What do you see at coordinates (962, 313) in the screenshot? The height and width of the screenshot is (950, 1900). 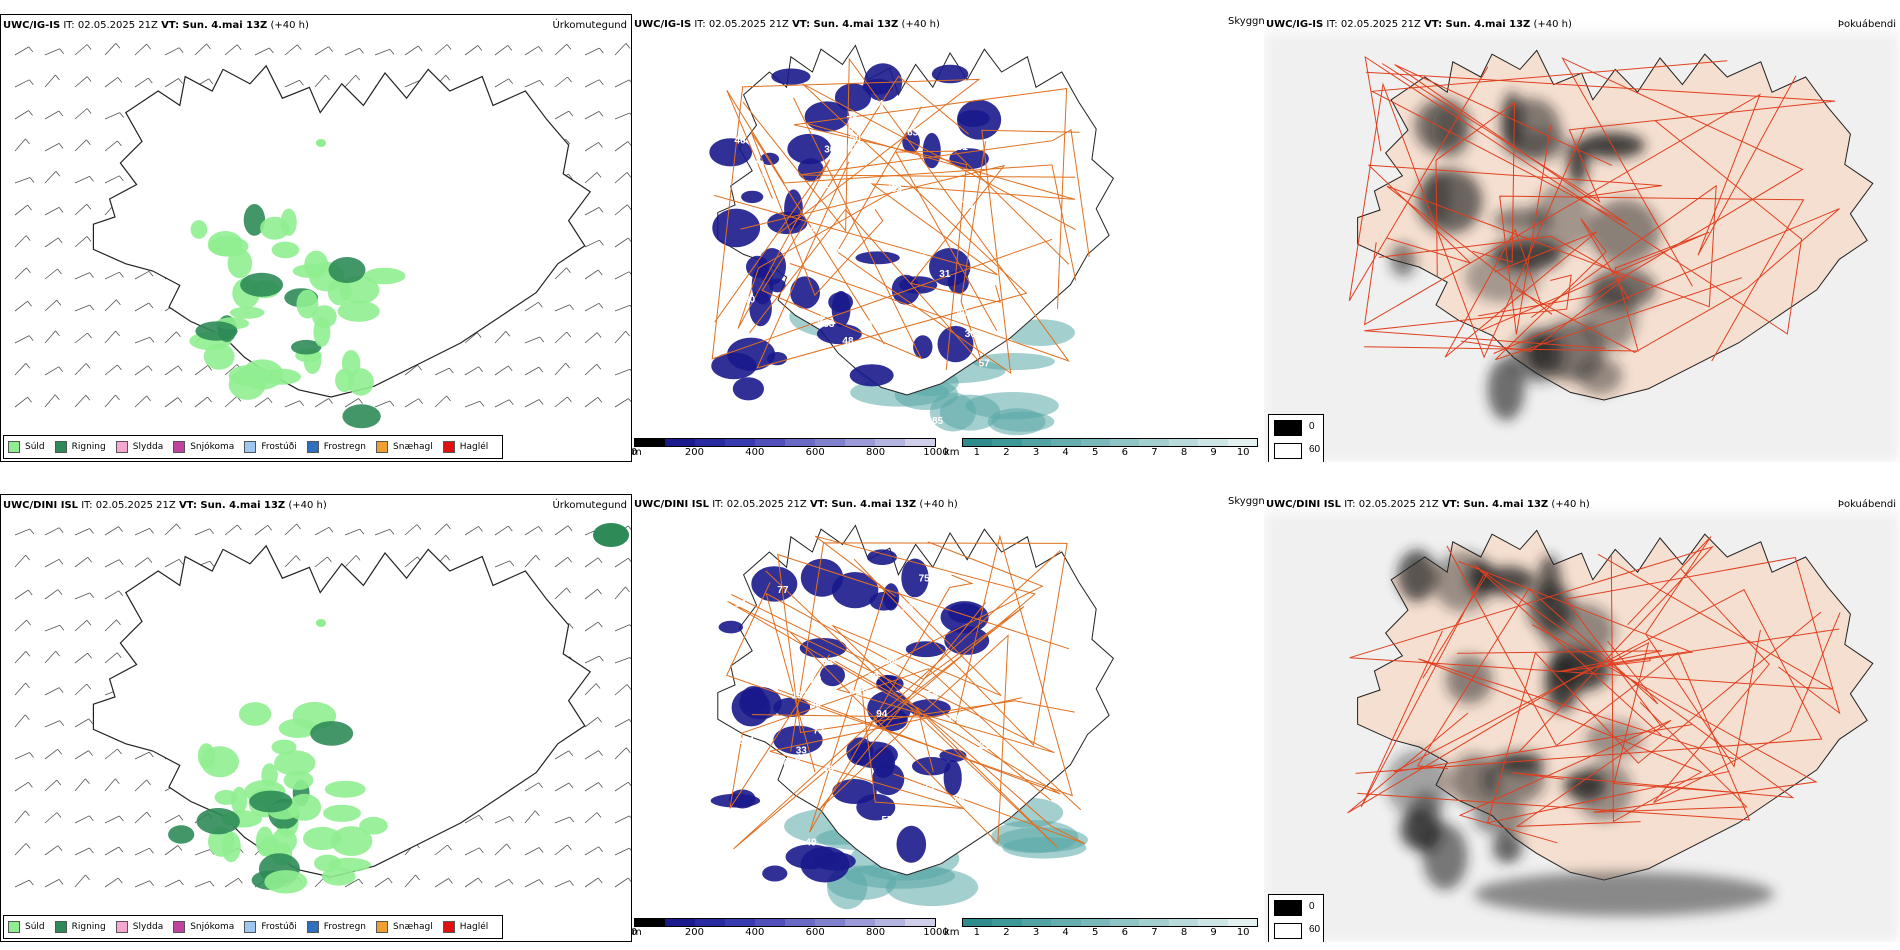 I see `cloud-base-label: 40` at bounding box center [962, 313].